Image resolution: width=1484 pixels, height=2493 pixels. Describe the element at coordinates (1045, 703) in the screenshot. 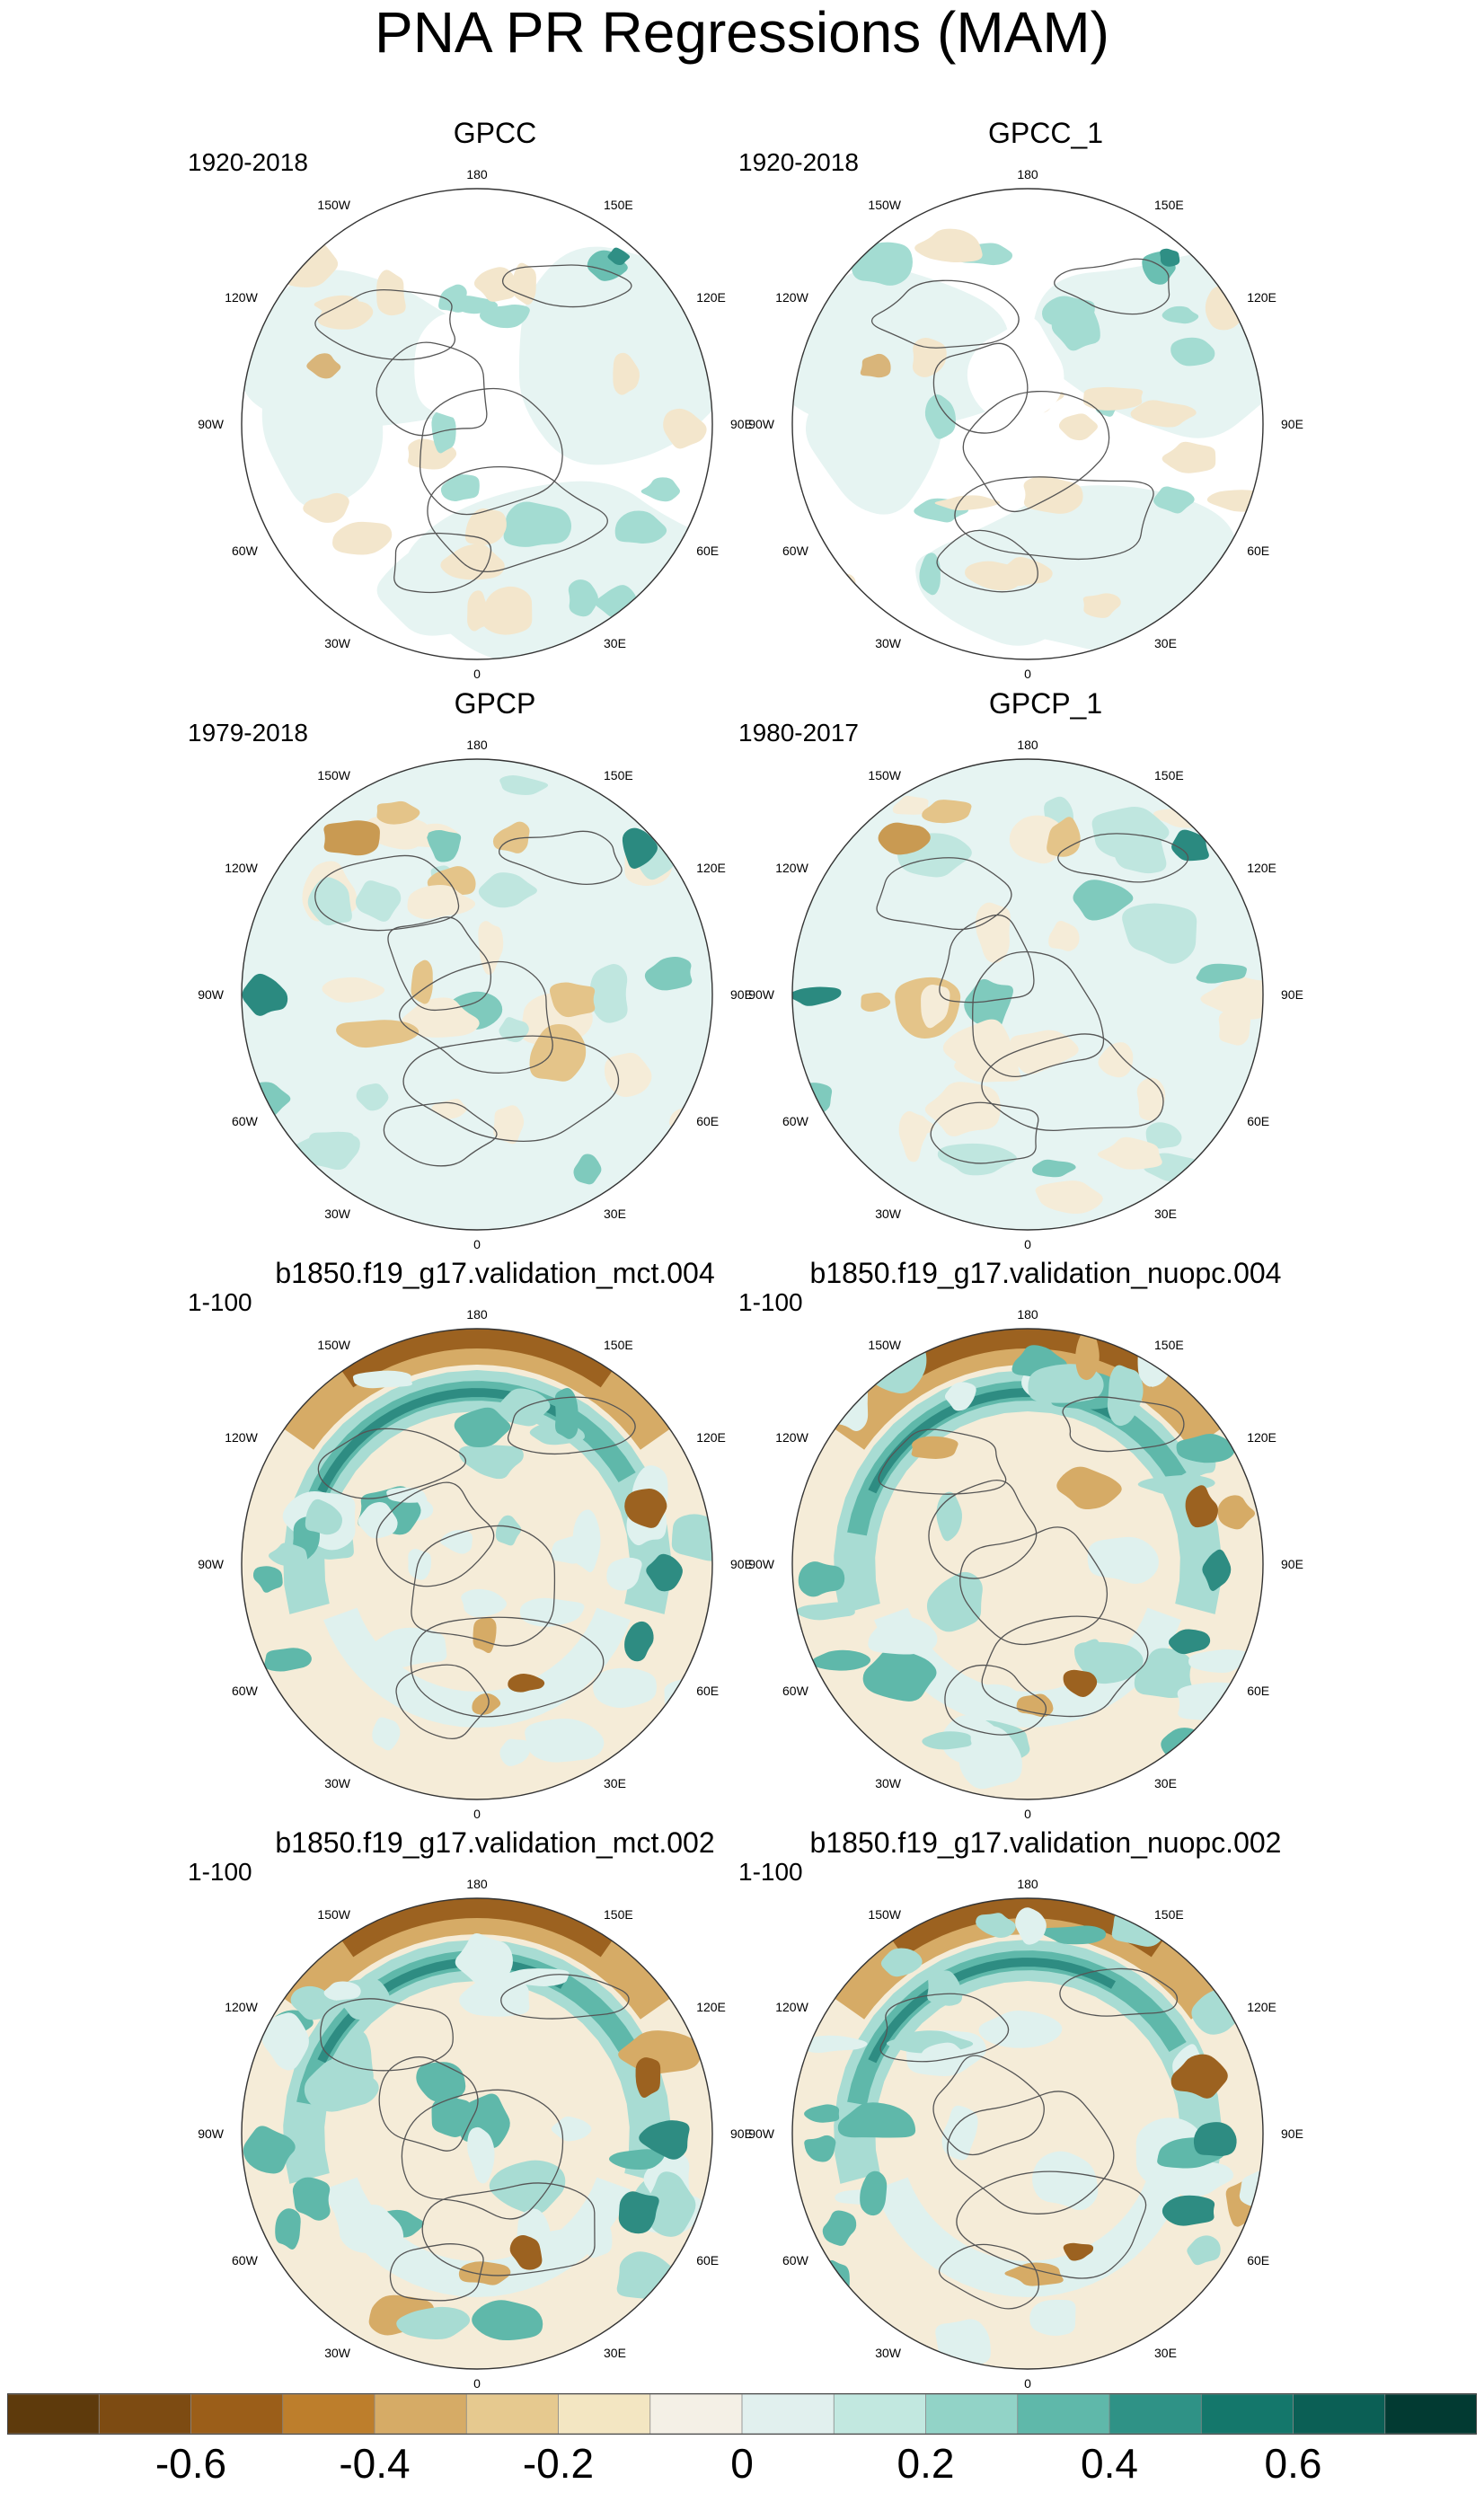

I see `panel-title: GPCP_1` at that location.